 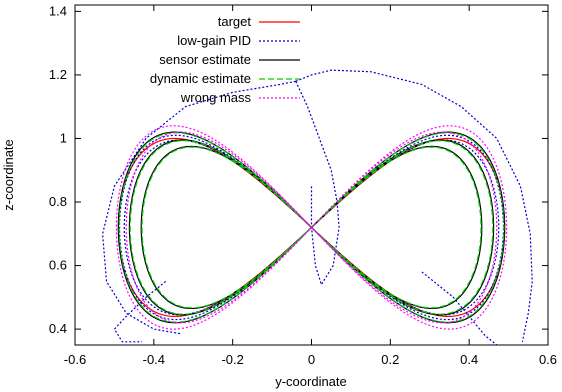 I want to click on legend-label: target, so click(x=235, y=21).